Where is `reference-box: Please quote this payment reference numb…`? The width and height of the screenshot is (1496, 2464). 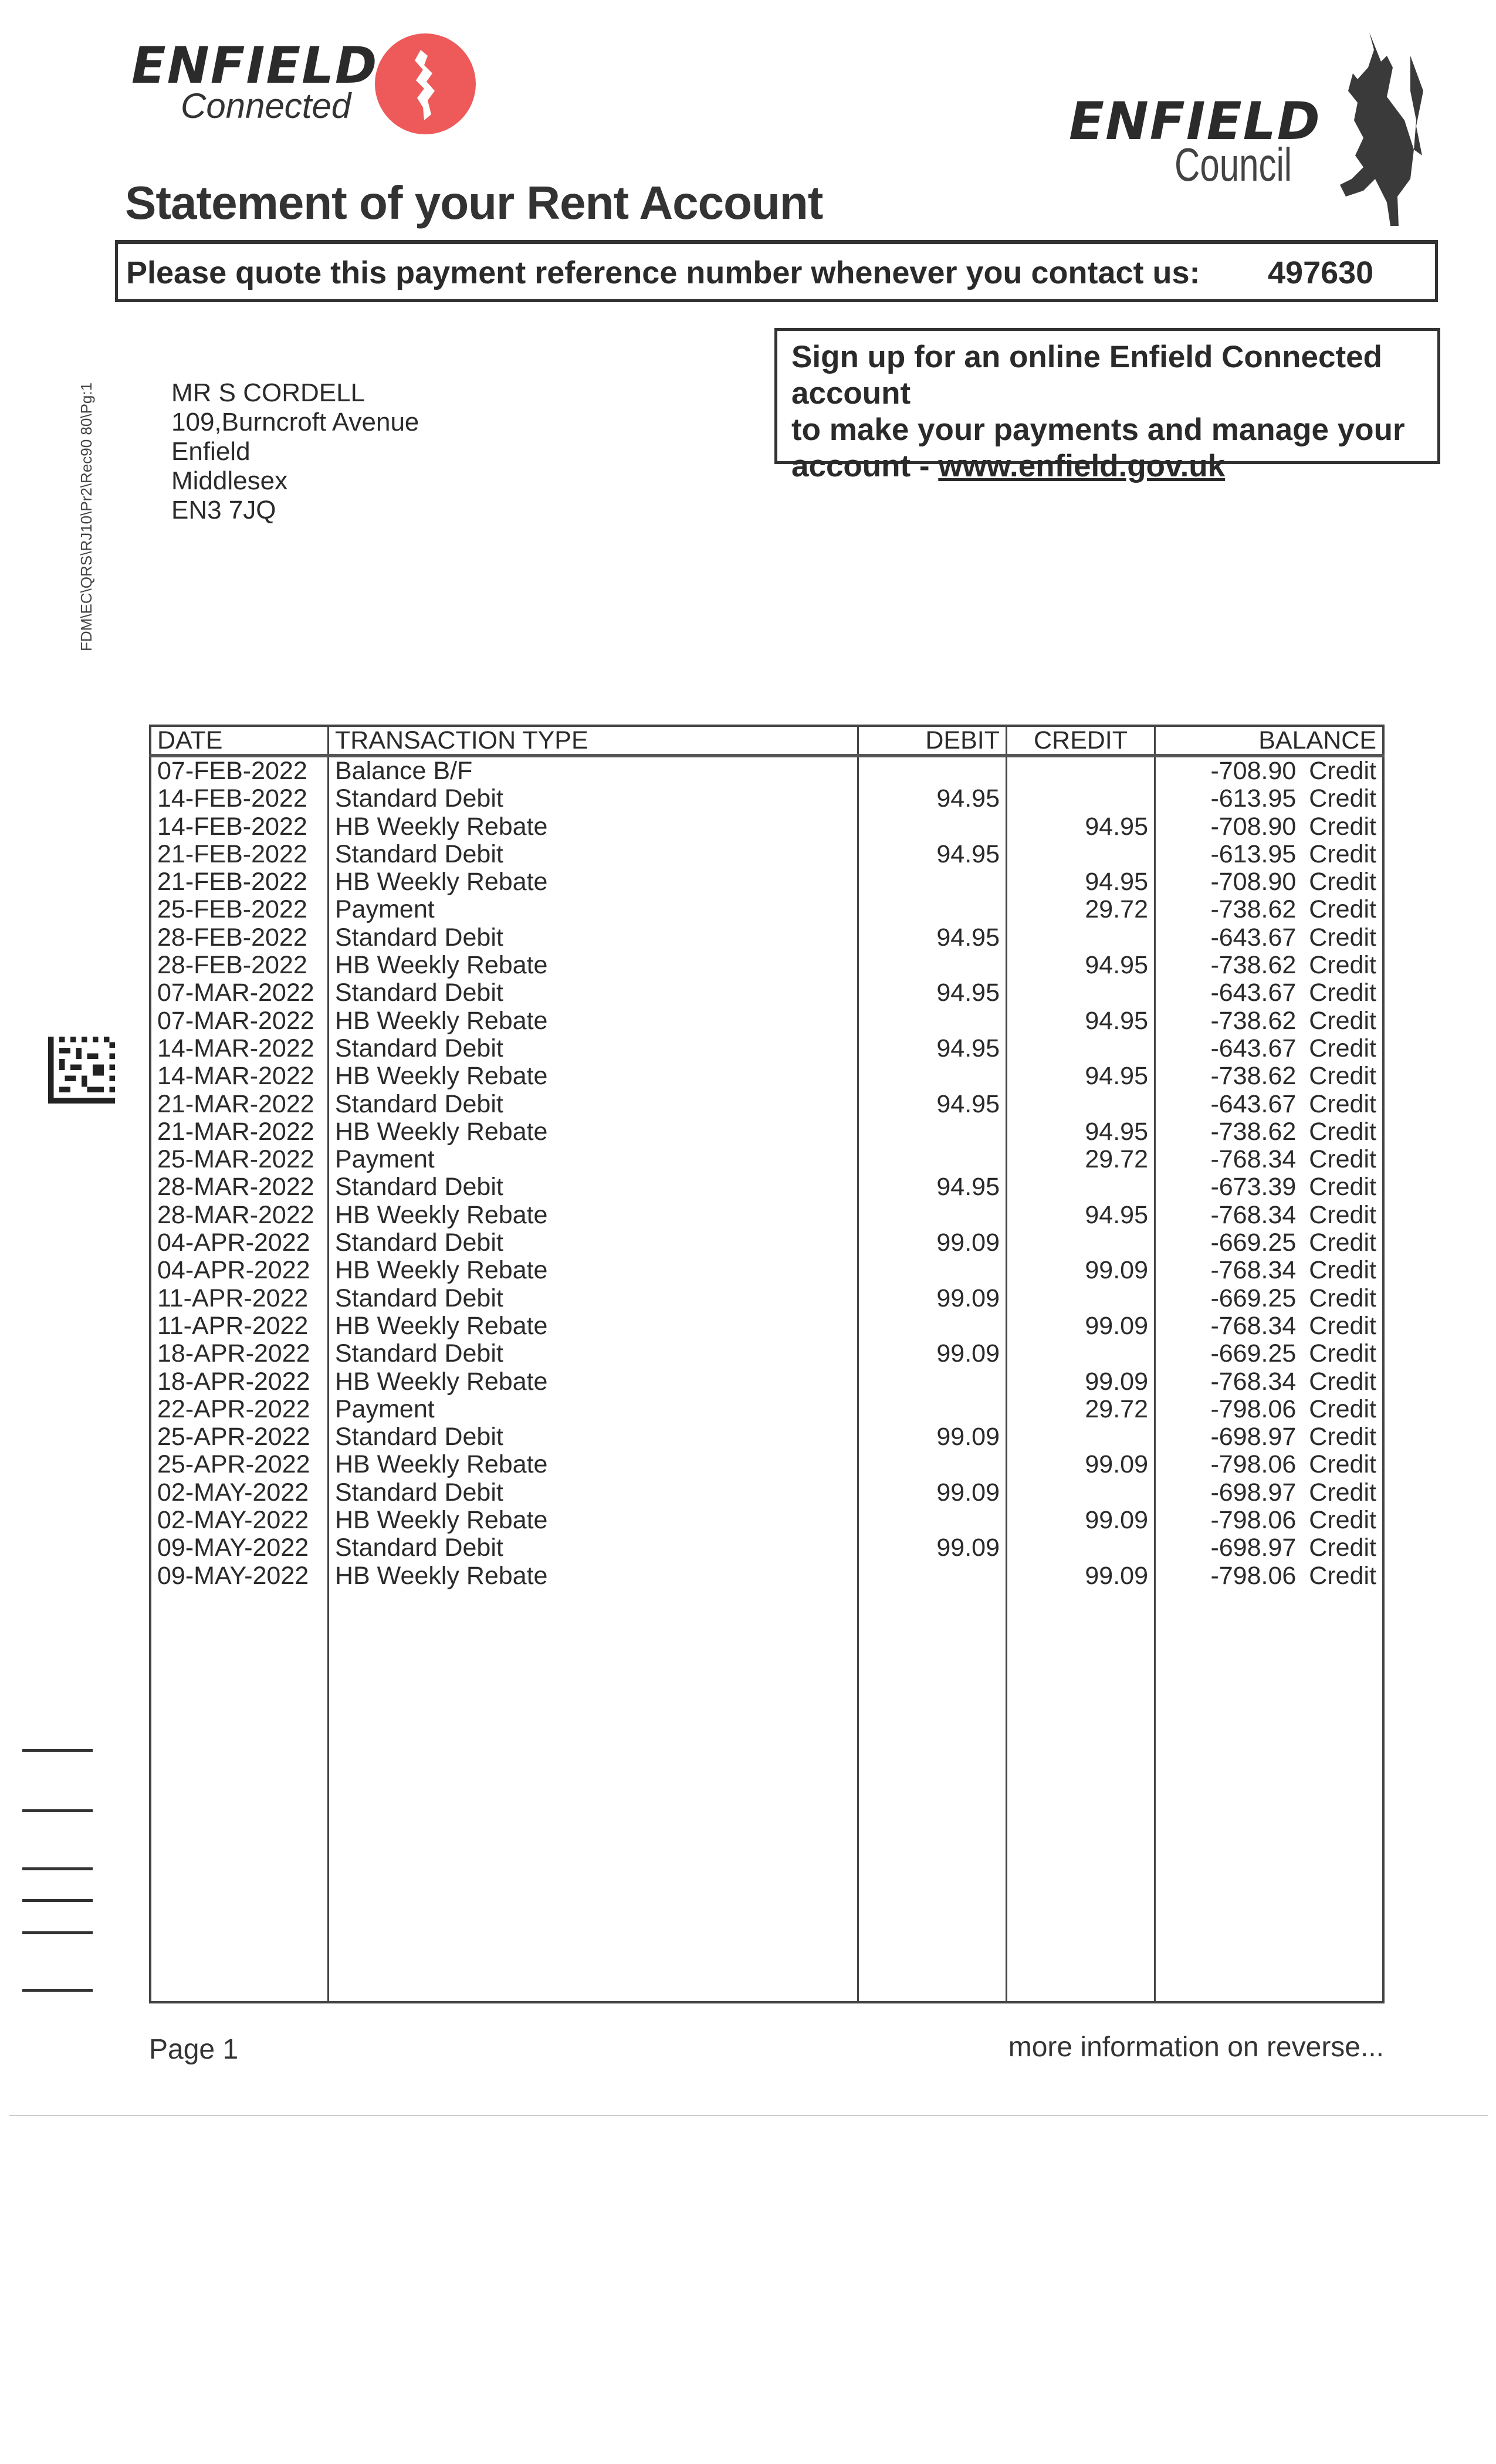
reference-box: Please quote this payment reference numb… is located at coordinates (776, 271).